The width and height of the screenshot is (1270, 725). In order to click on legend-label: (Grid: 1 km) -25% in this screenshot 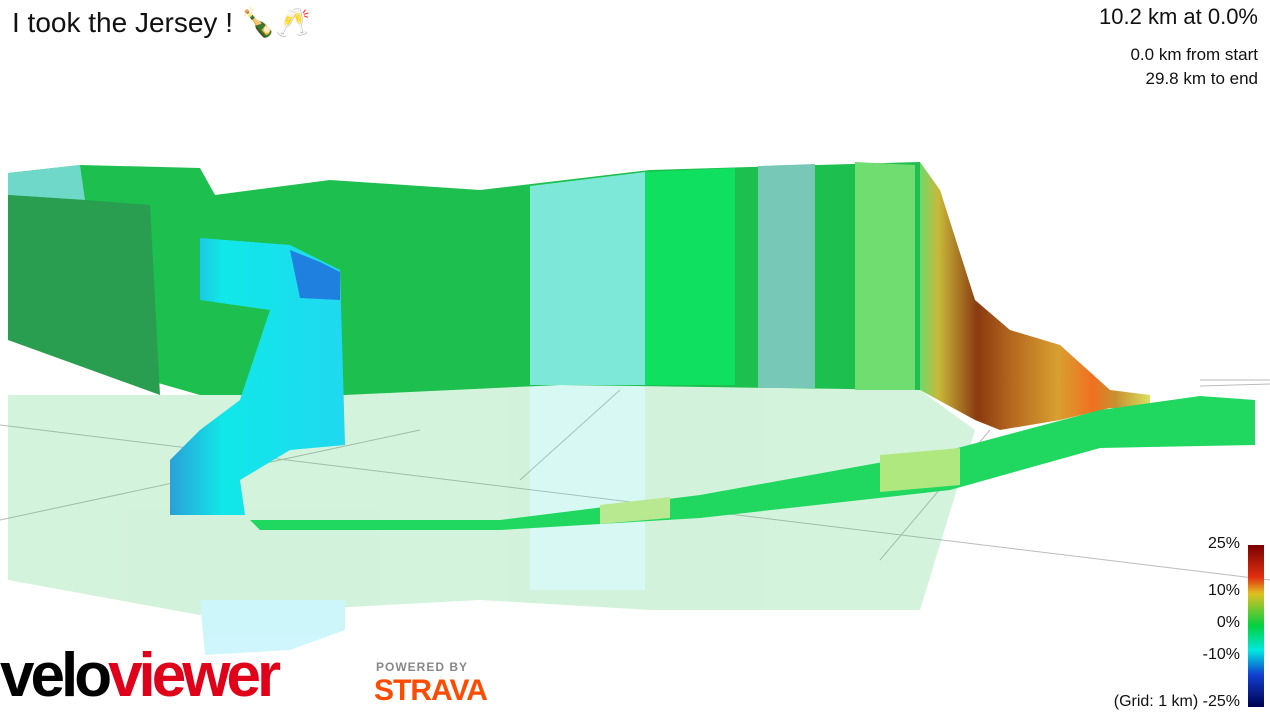, I will do `click(1176, 701)`.